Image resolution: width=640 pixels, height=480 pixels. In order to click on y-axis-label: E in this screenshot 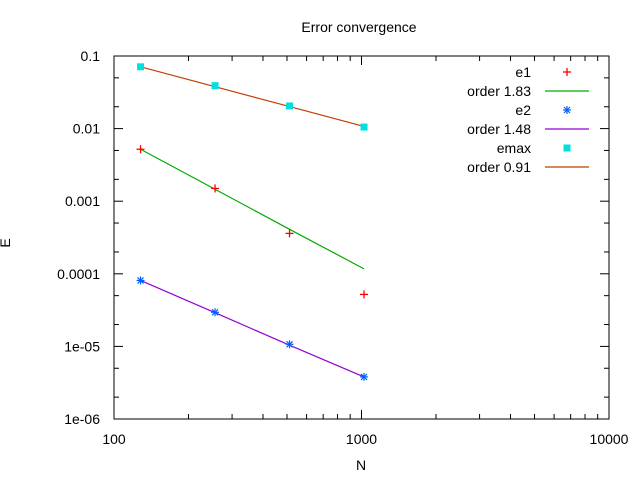, I will do `click(6, 242)`.